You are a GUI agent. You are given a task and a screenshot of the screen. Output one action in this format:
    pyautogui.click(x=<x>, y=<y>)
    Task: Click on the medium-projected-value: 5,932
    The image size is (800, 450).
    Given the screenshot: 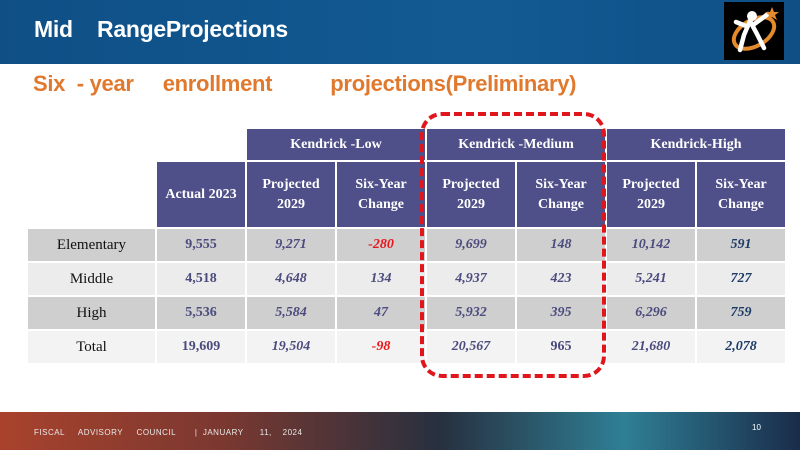 What is the action you would take?
    pyautogui.click(x=471, y=313)
    